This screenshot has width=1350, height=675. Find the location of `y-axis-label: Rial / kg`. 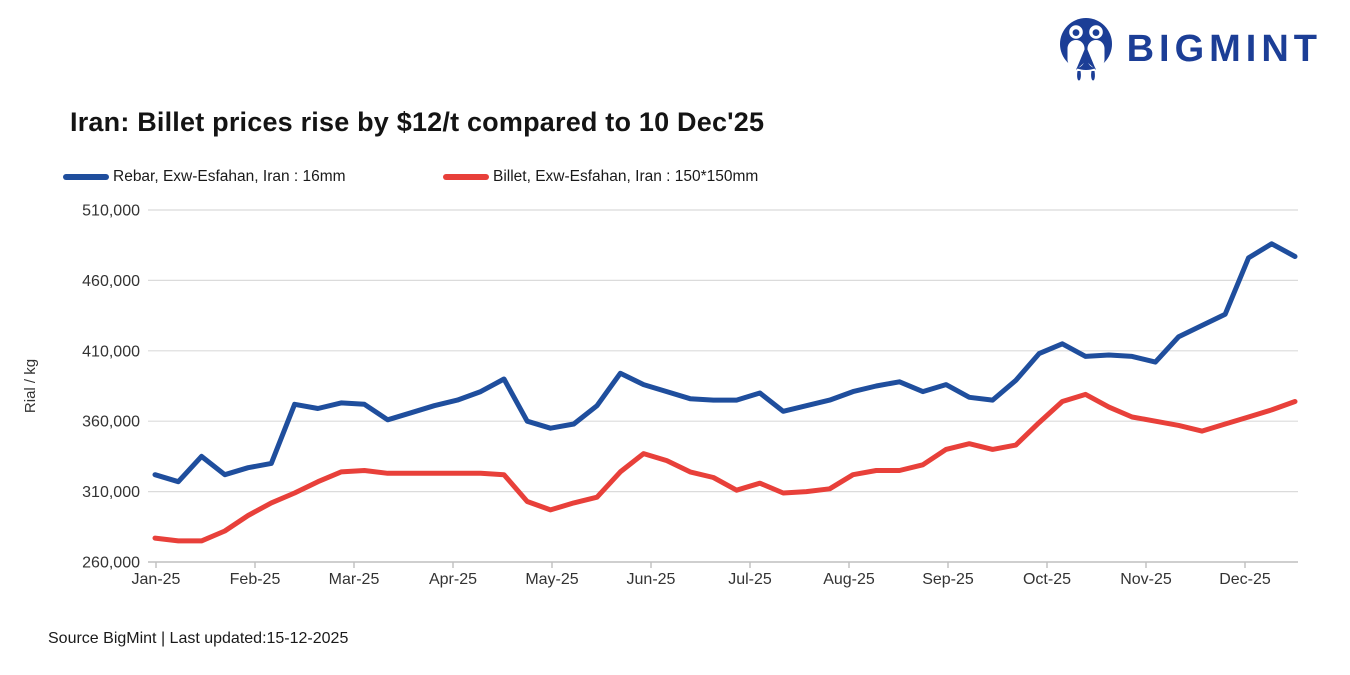

y-axis-label: Rial / kg is located at coordinates (30, 386).